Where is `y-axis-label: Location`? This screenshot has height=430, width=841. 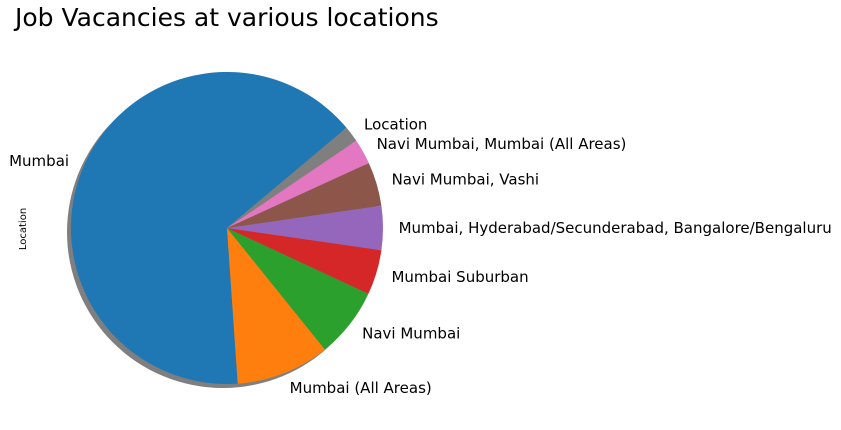 y-axis-label: Location is located at coordinates (23, 229).